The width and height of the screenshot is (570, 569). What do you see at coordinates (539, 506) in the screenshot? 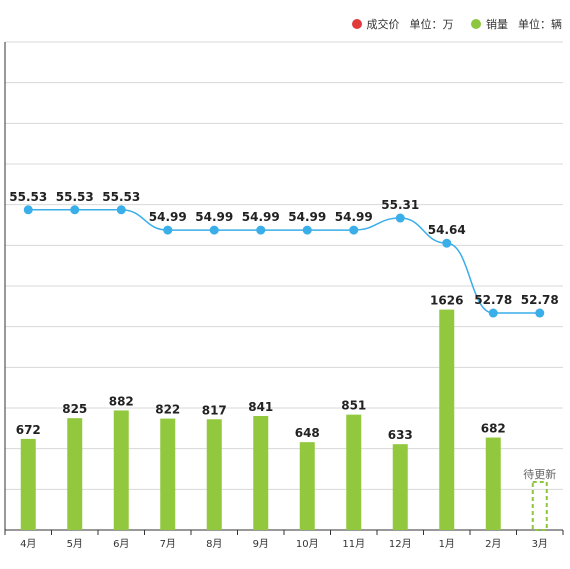
I see `bar-pending` at bounding box center [539, 506].